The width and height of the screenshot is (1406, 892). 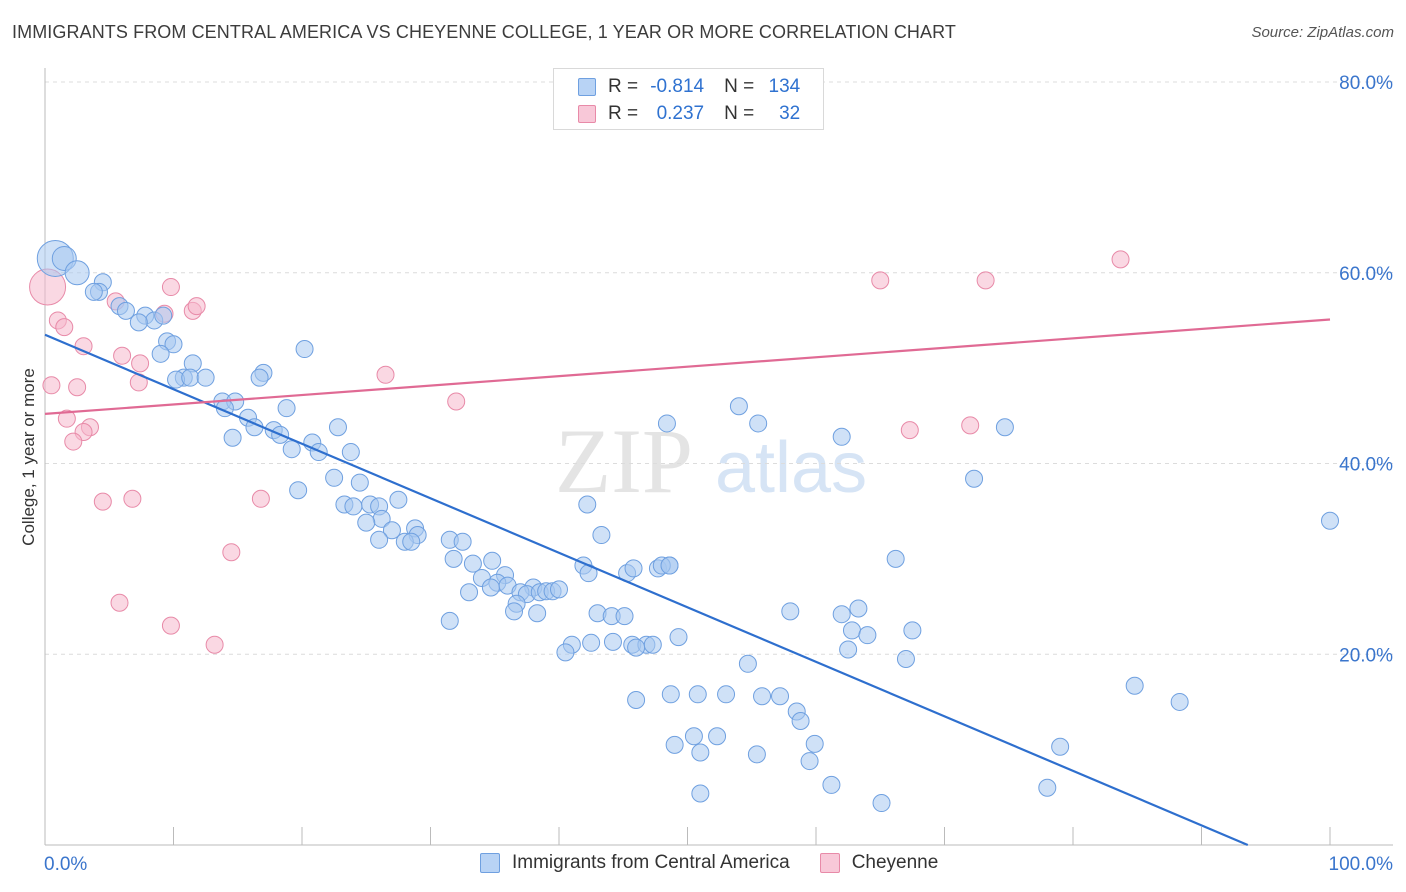 I want to click on legend-r-value: -0.814, so click(x=677, y=86).